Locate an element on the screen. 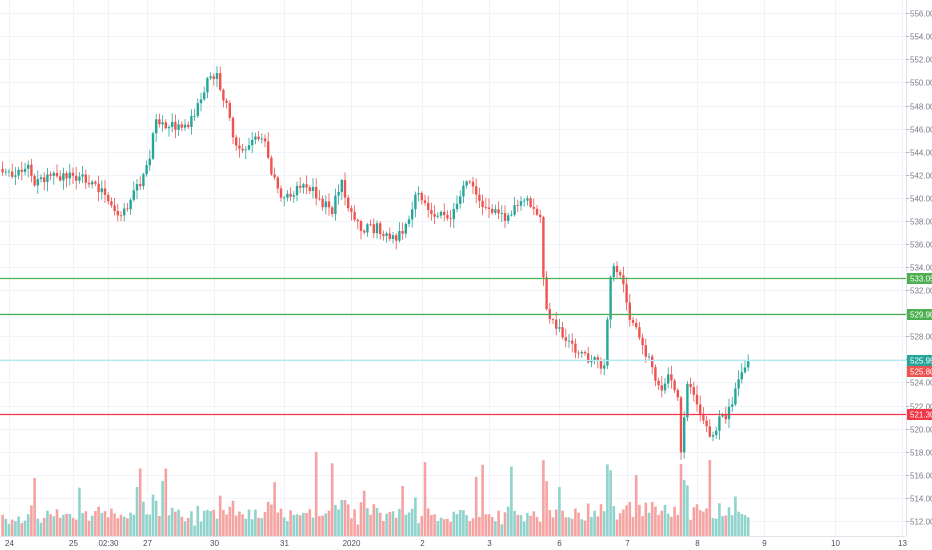  price-line-tag: 533.05 is located at coordinates (919, 278).